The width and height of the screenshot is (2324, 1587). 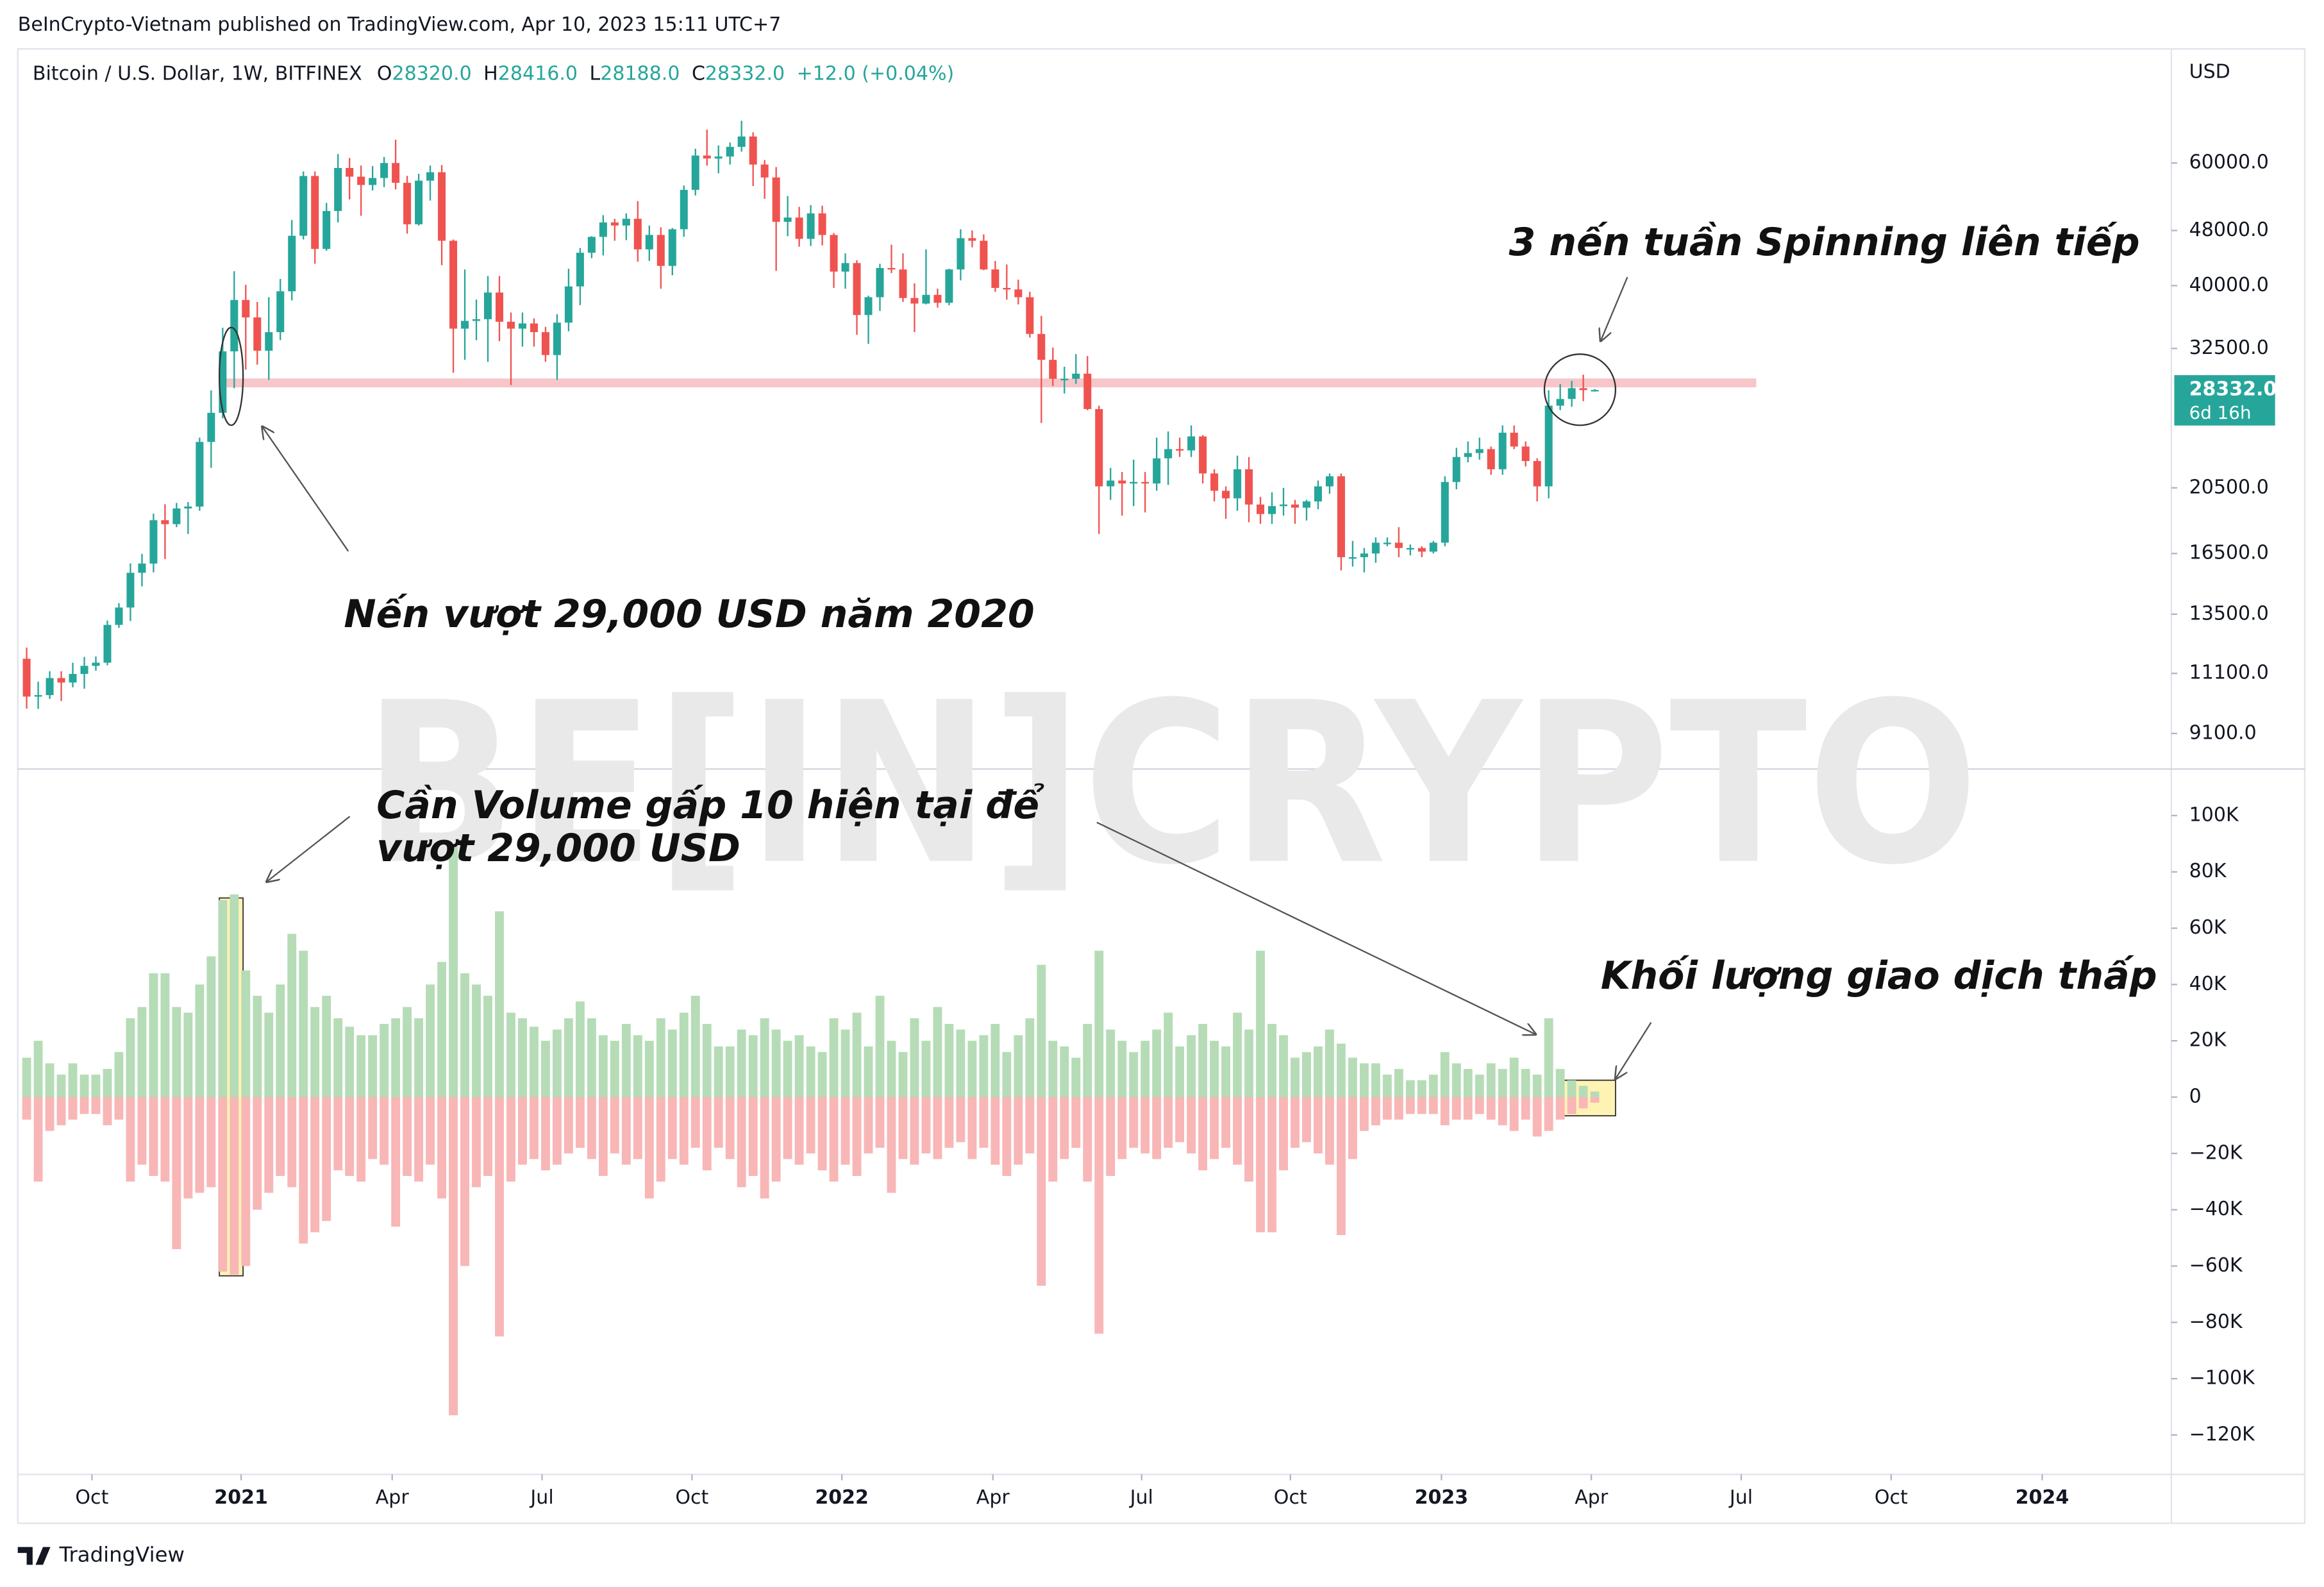 I want to click on annotation: Cần Volume gấp 10 hiện tại để, so click(x=710, y=805).